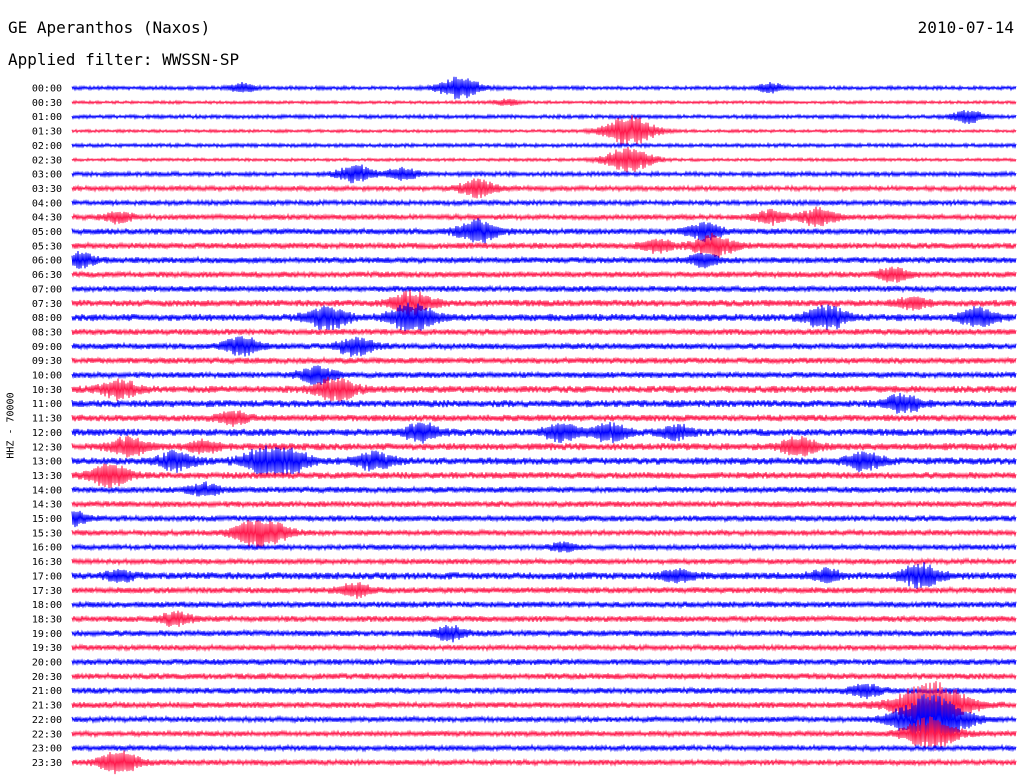  What do you see at coordinates (47, 706) in the screenshot?
I see `time-tick-label: 21:30` at bounding box center [47, 706].